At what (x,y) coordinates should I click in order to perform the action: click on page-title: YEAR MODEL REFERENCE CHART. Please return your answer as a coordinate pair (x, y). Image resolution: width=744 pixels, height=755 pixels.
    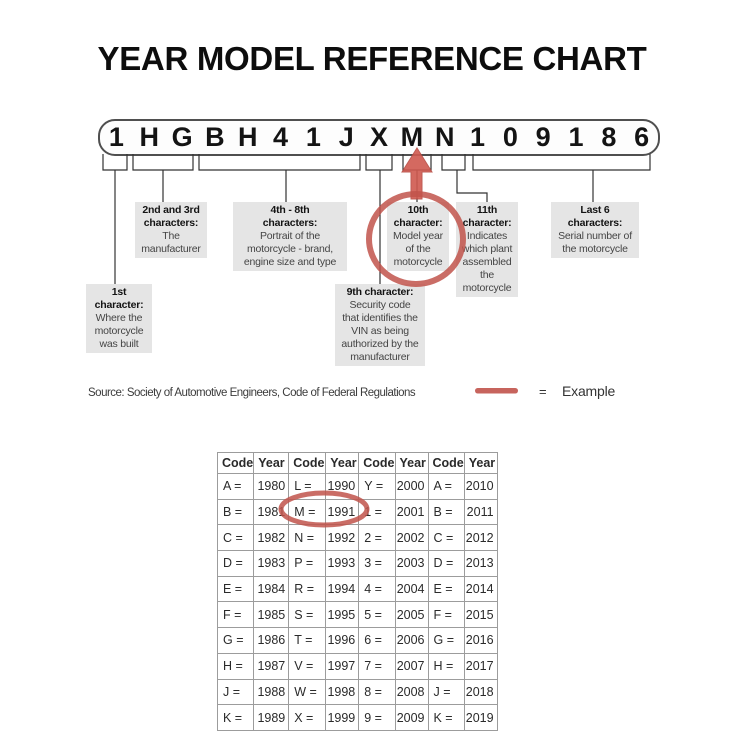
    Looking at the image, I should click on (372, 58).